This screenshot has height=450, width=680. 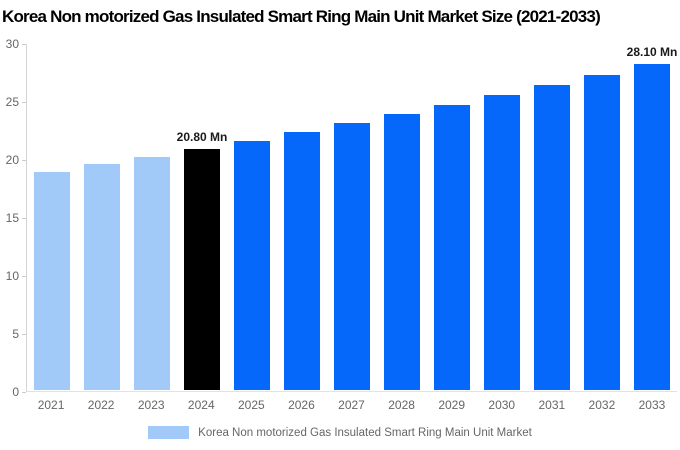 What do you see at coordinates (552, 237) in the screenshot?
I see `bar-2031` at bounding box center [552, 237].